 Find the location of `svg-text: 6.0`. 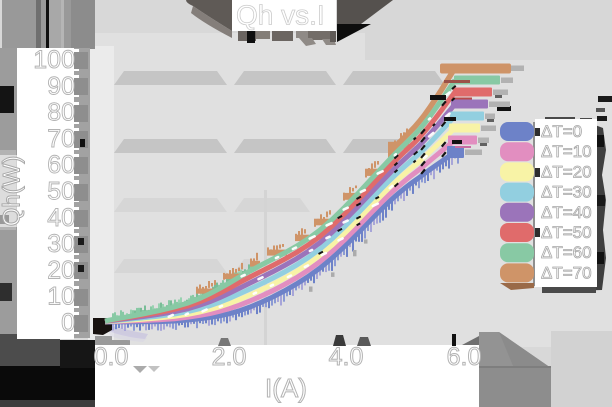

svg-text: 6.0 is located at coordinates (464, 357).